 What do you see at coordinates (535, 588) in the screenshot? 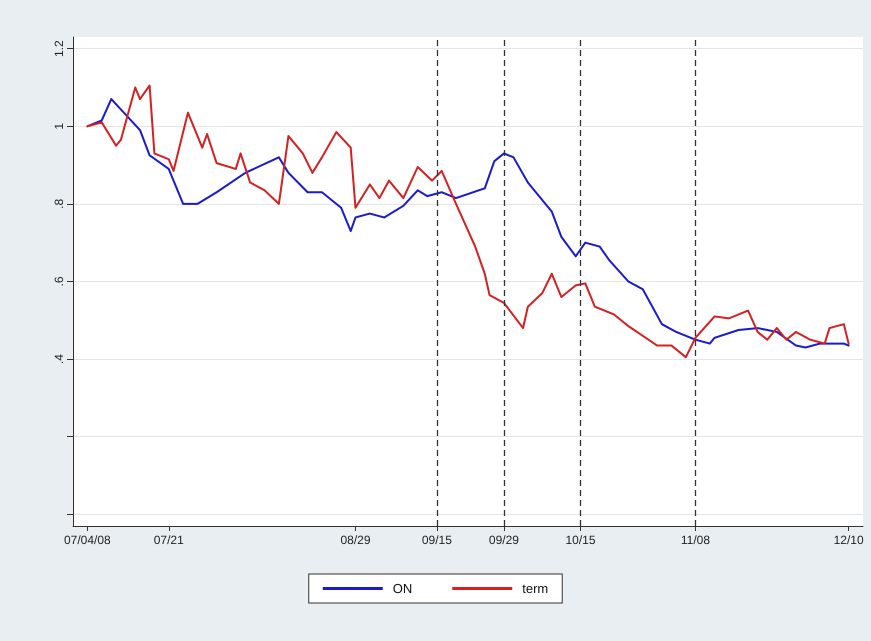
I see `legend-label: term` at bounding box center [535, 588].